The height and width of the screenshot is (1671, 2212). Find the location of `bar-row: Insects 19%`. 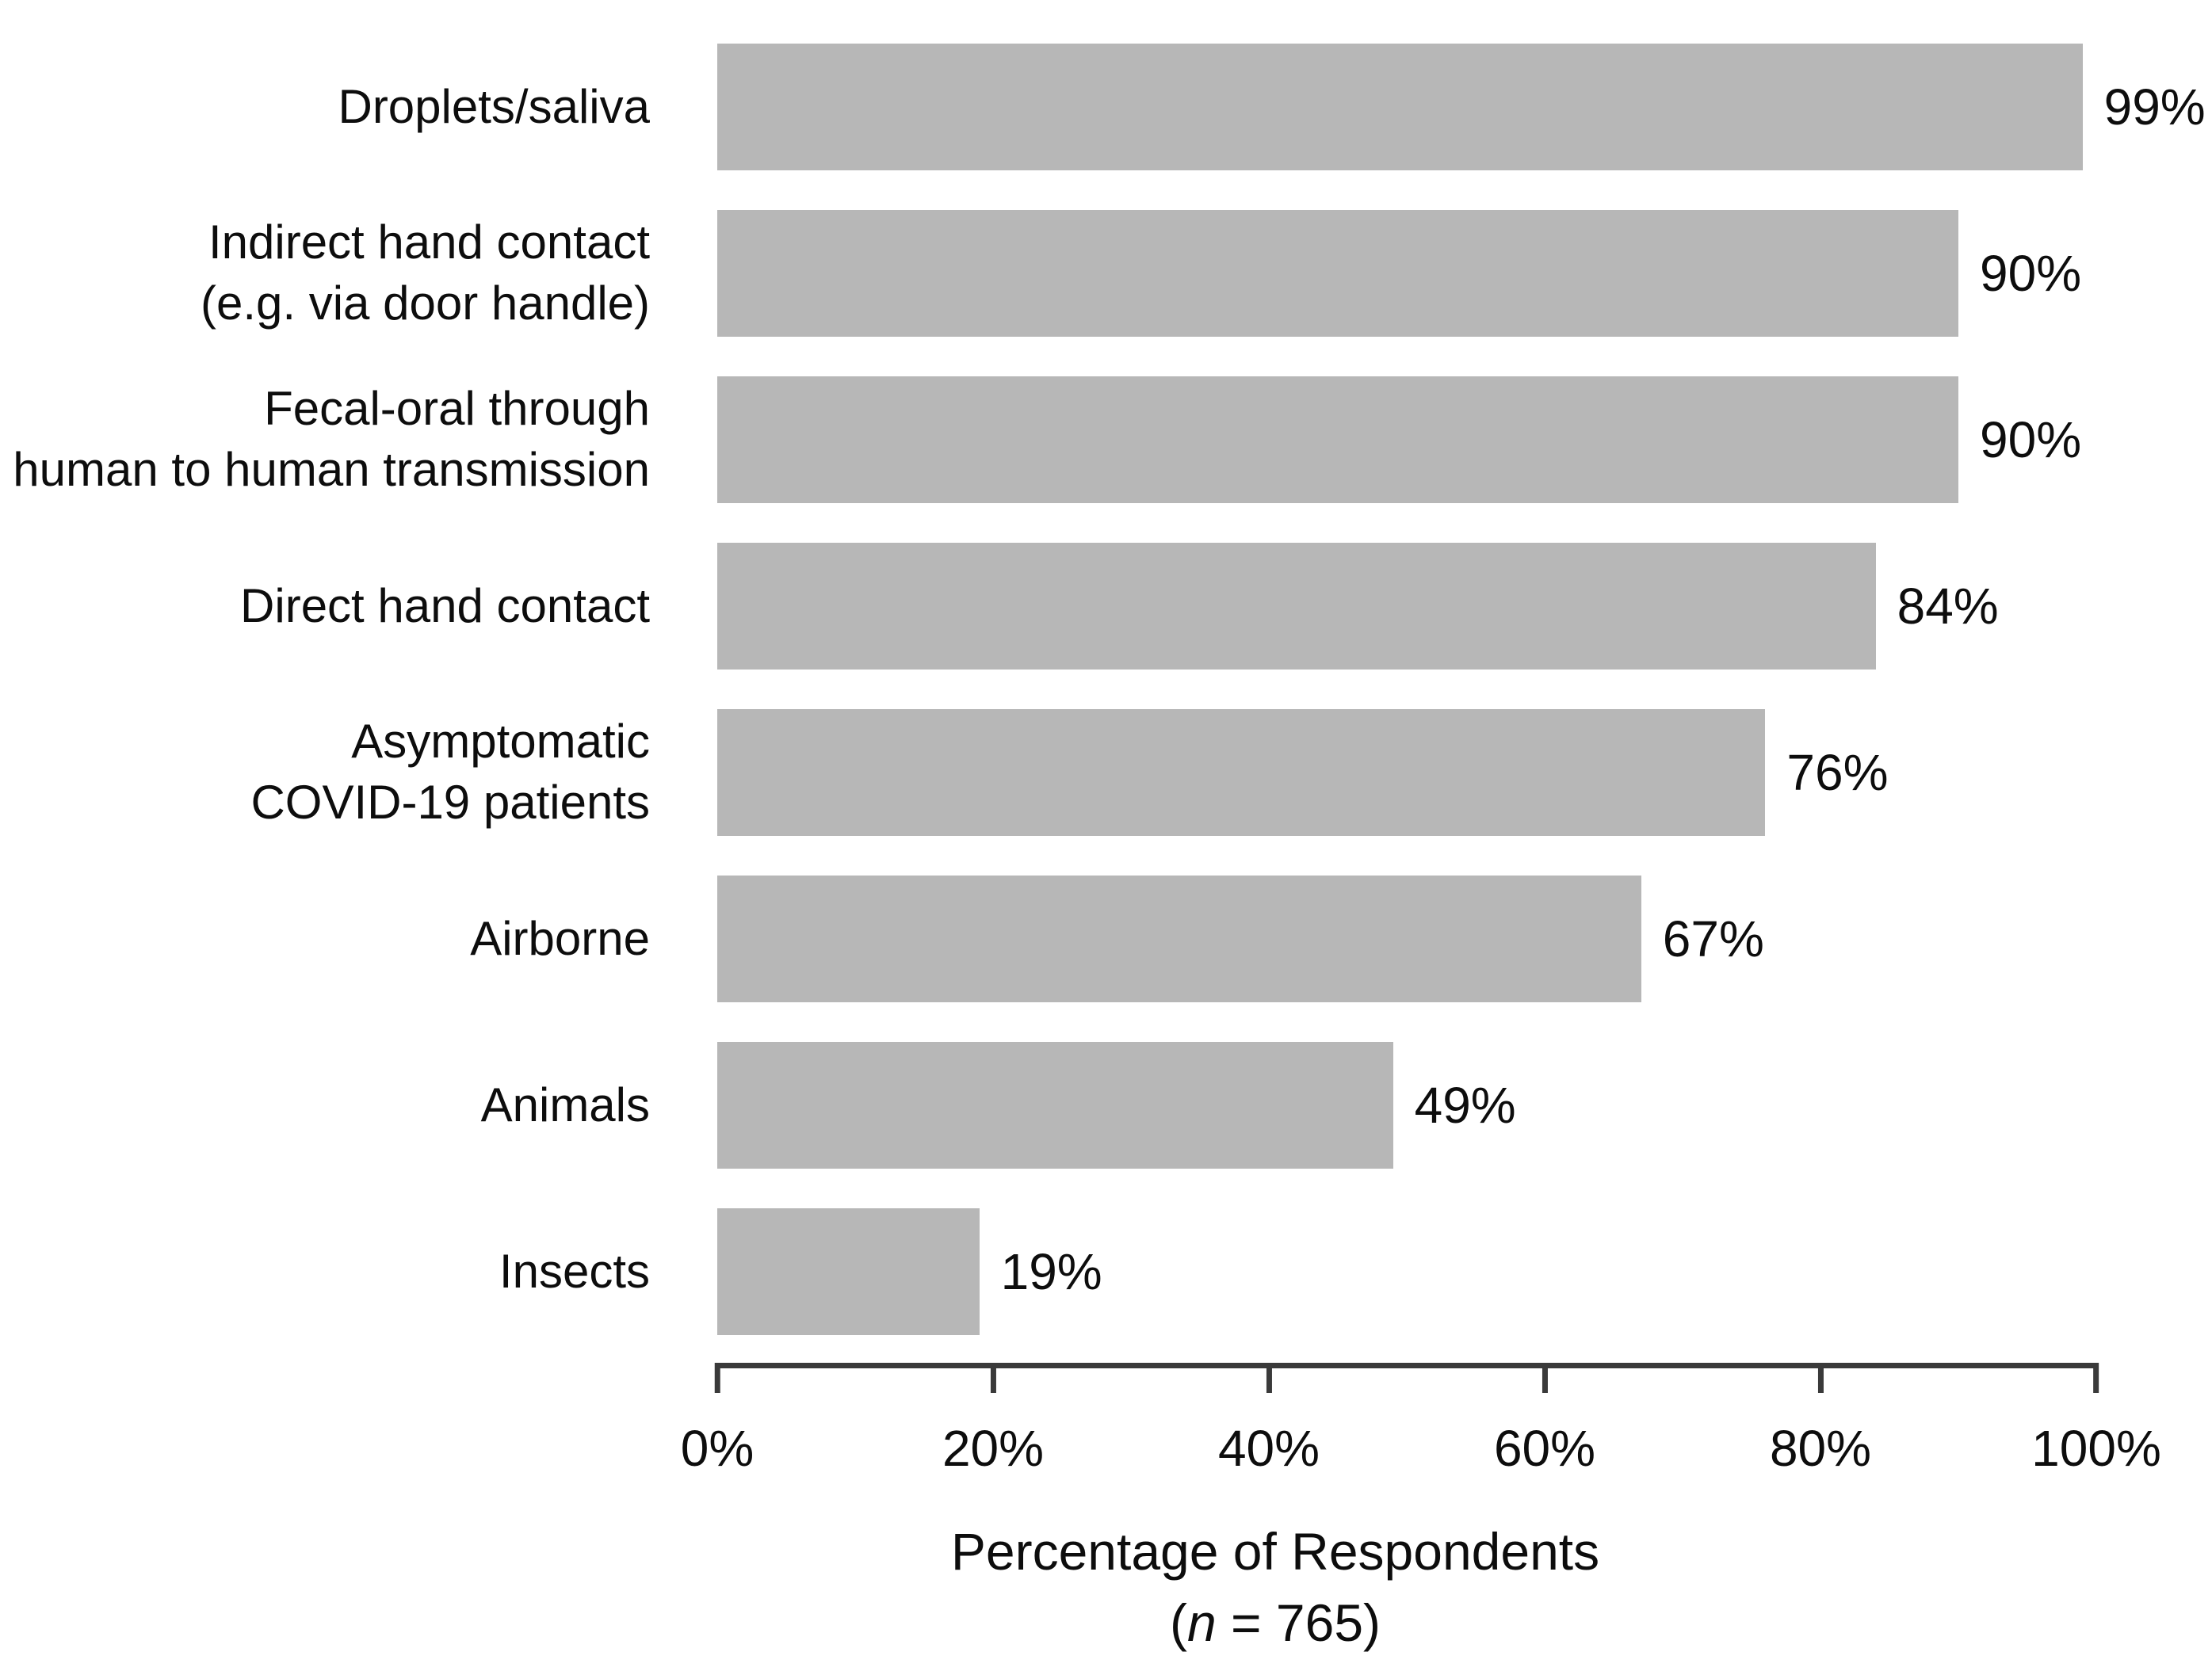

bar-row: Insects 19% is located at coordinates (1106, 1271).